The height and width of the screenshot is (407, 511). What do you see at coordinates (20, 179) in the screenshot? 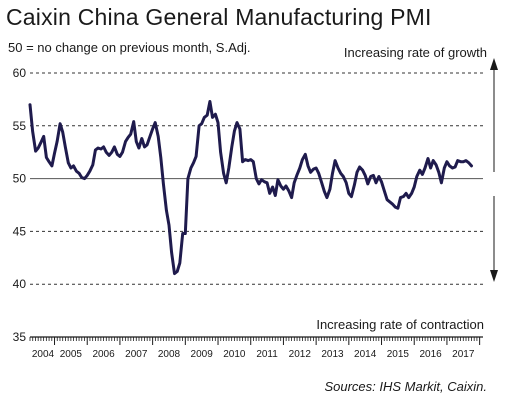
I see `y-tick-label: 50` at bounding box center [20, 179].